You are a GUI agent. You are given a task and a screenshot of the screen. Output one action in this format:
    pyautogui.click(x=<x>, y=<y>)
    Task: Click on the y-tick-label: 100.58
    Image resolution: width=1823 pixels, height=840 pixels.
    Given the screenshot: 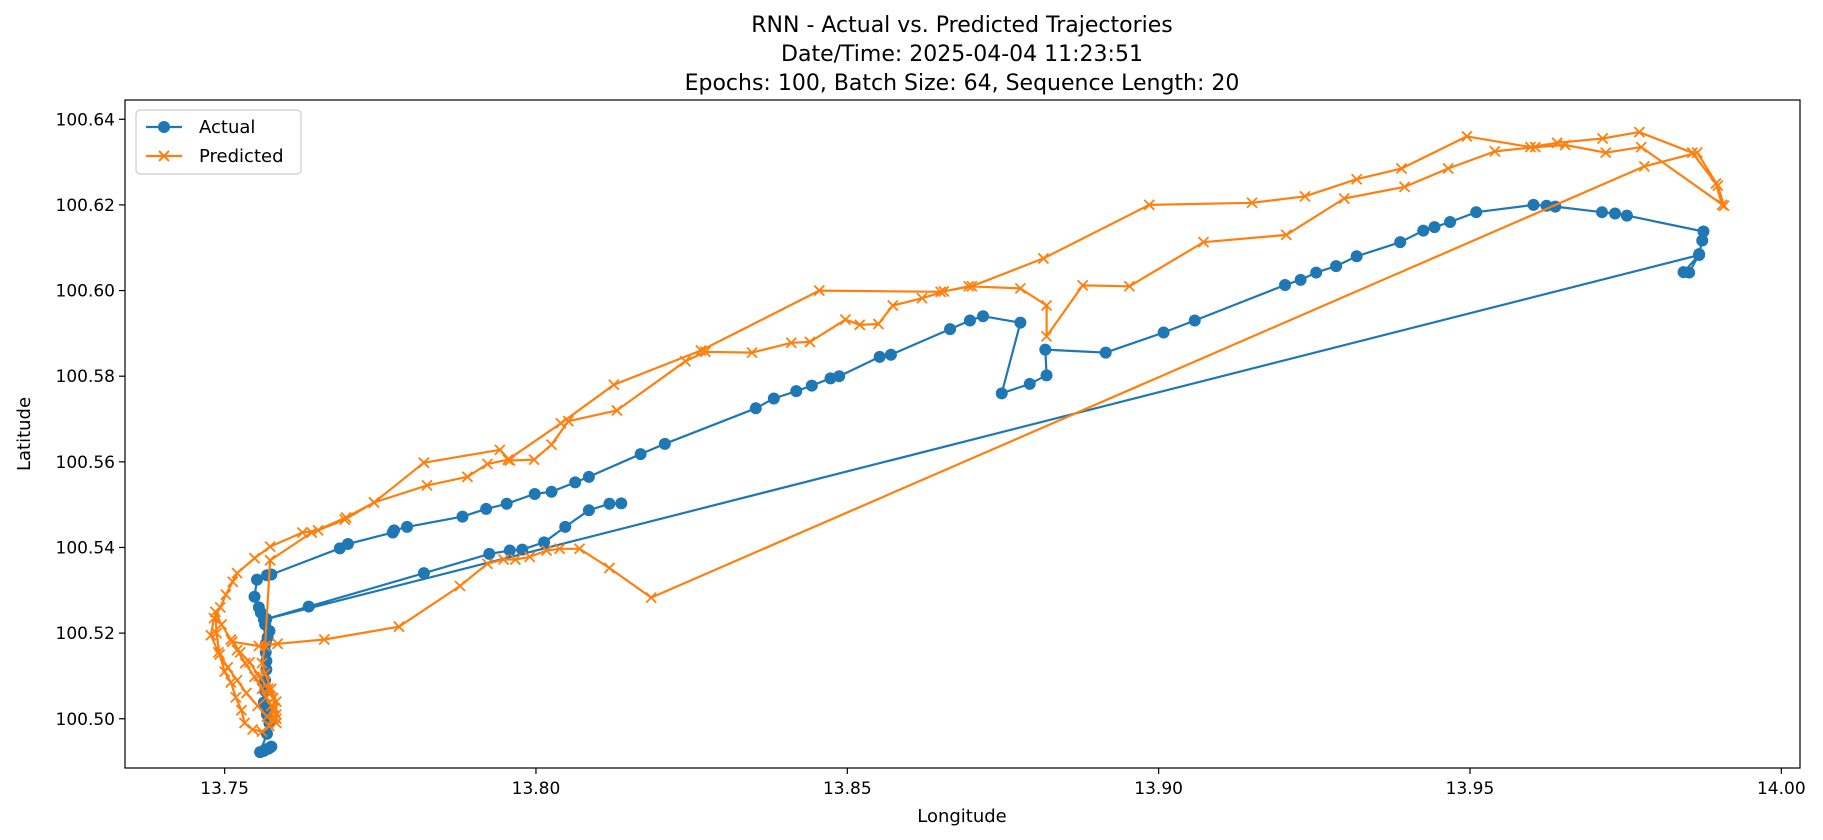 What is the action you would take?
    pyautogui.click(x=85, y=377)
    